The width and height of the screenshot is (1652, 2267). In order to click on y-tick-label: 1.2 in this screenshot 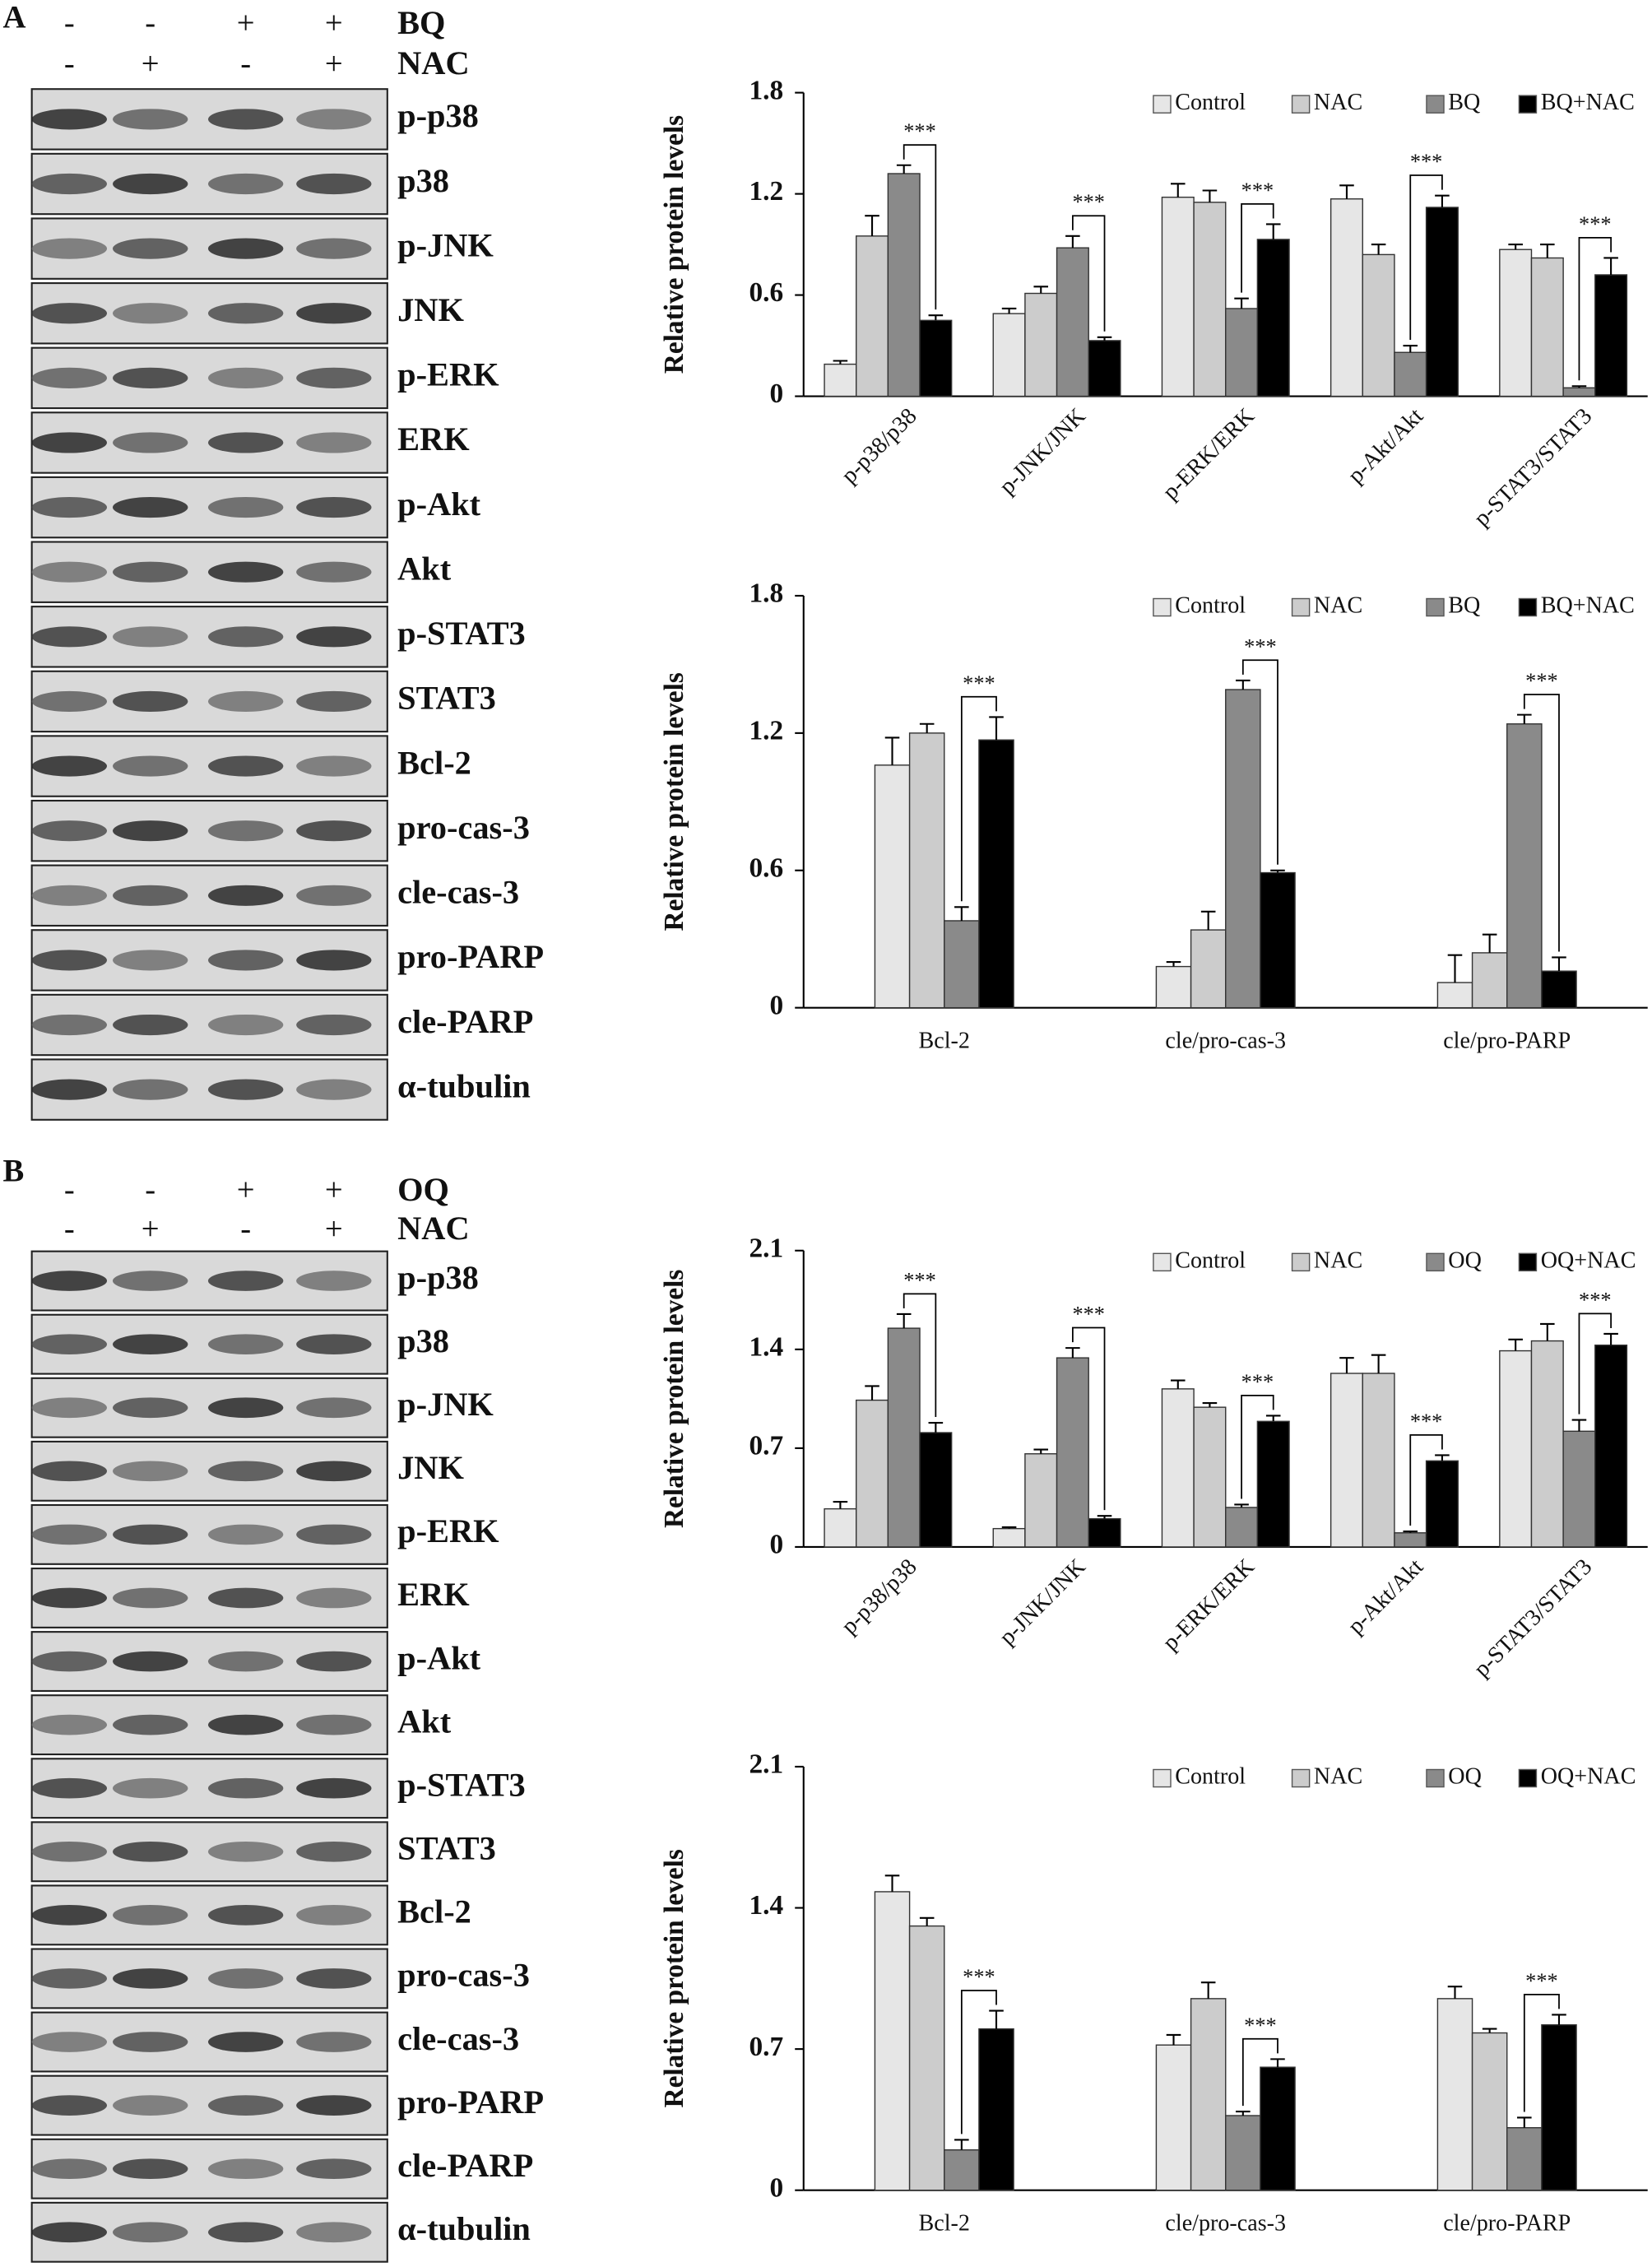, I will do `click(766, 192)`.